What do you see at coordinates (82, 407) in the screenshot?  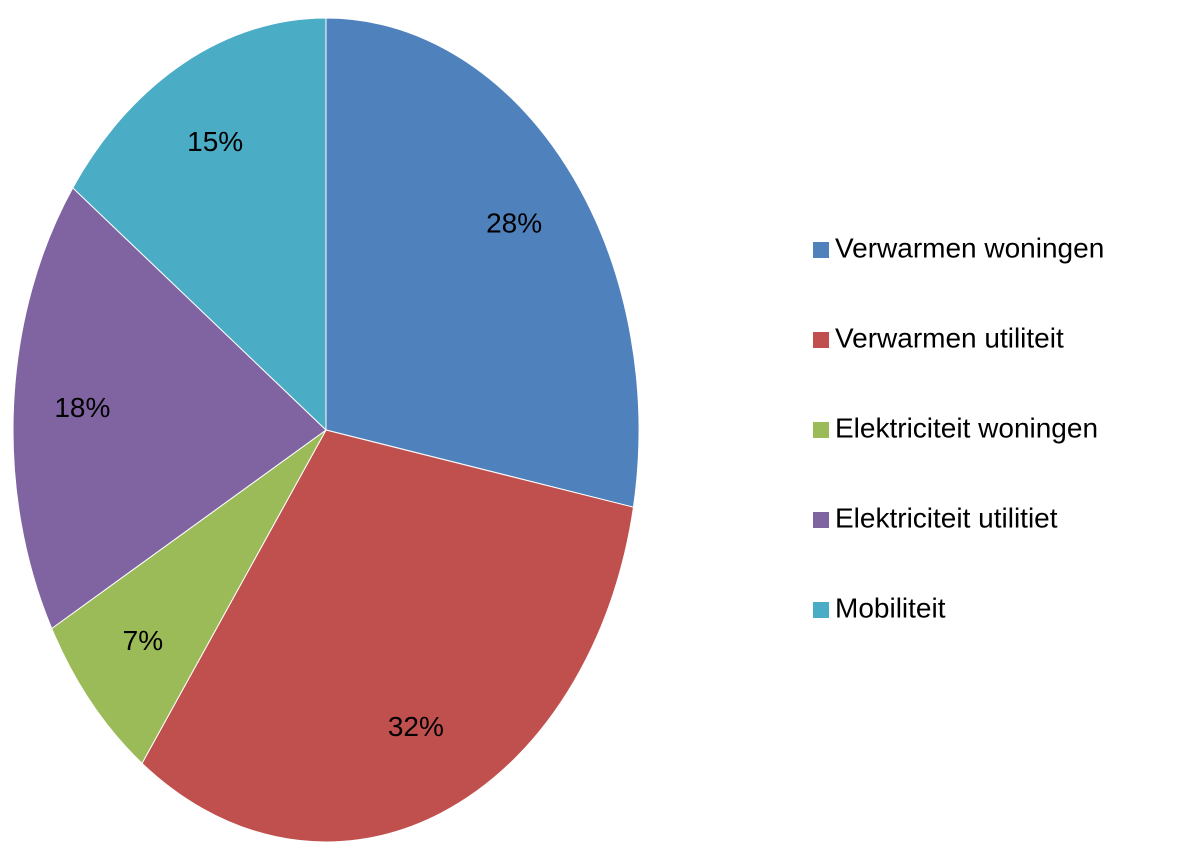 I see `data-label: 18%` at bounding box center [82, 407].